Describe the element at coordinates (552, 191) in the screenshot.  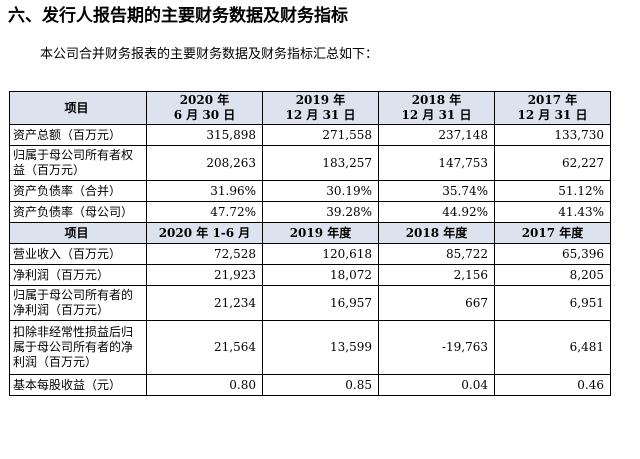
I see `value-cell: 51.12%` at that location.